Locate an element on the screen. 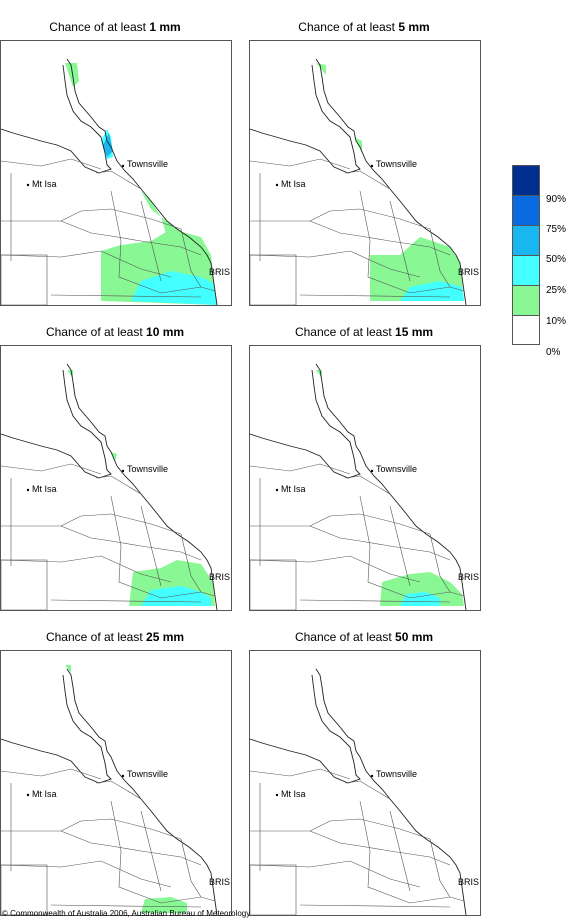 Image resolution: width=570 pixels, height=923 pixels. map-panel-1: Townsville Mt Isa BRIS is located at coordinates (116, 173).